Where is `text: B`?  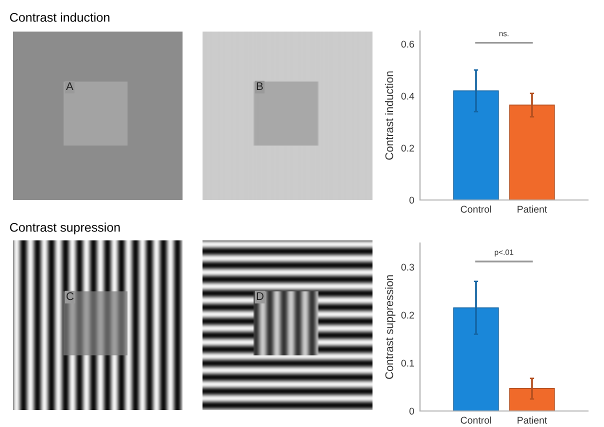
text: B is located at coordinates (259, 86).